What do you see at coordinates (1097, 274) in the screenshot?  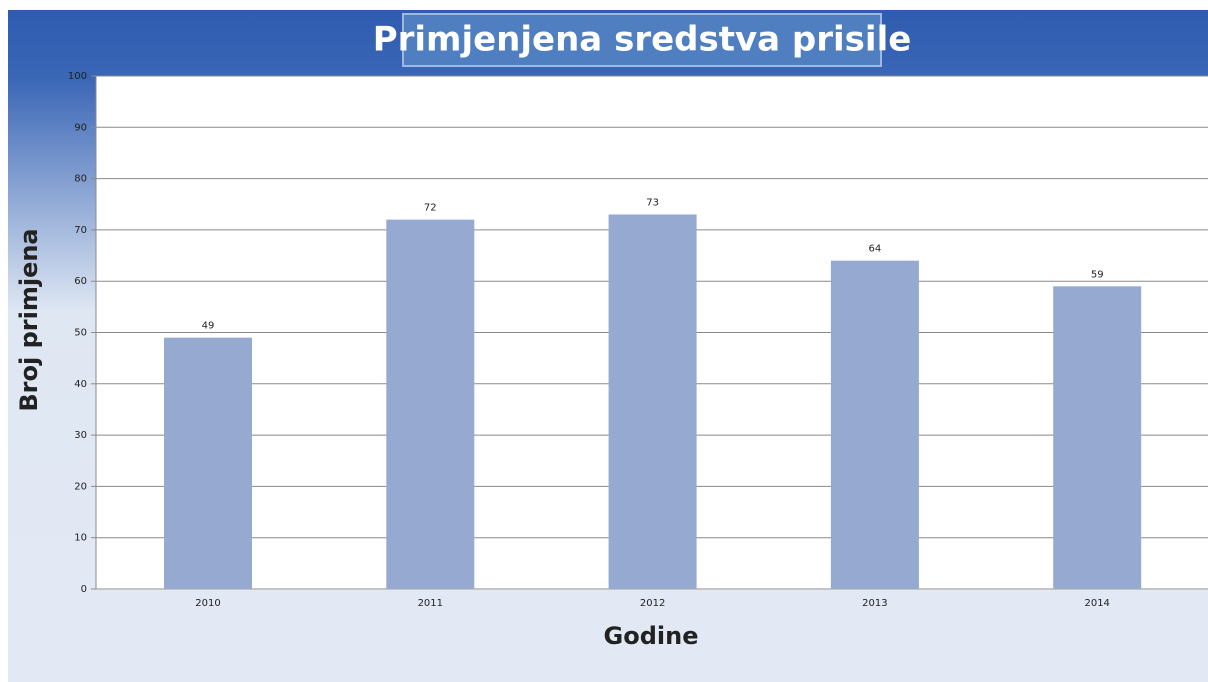 I see `data-label: 59` at bounding box center [1097, 274].